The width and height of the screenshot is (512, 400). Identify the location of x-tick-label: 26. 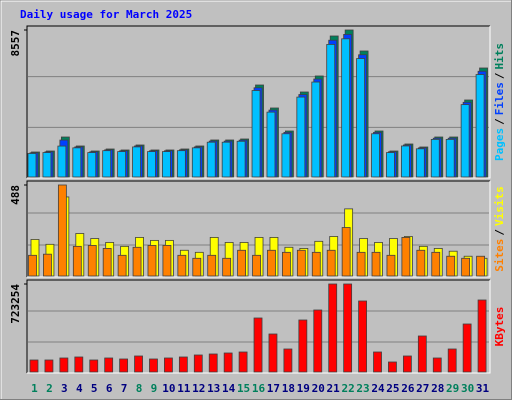
(408, 388).